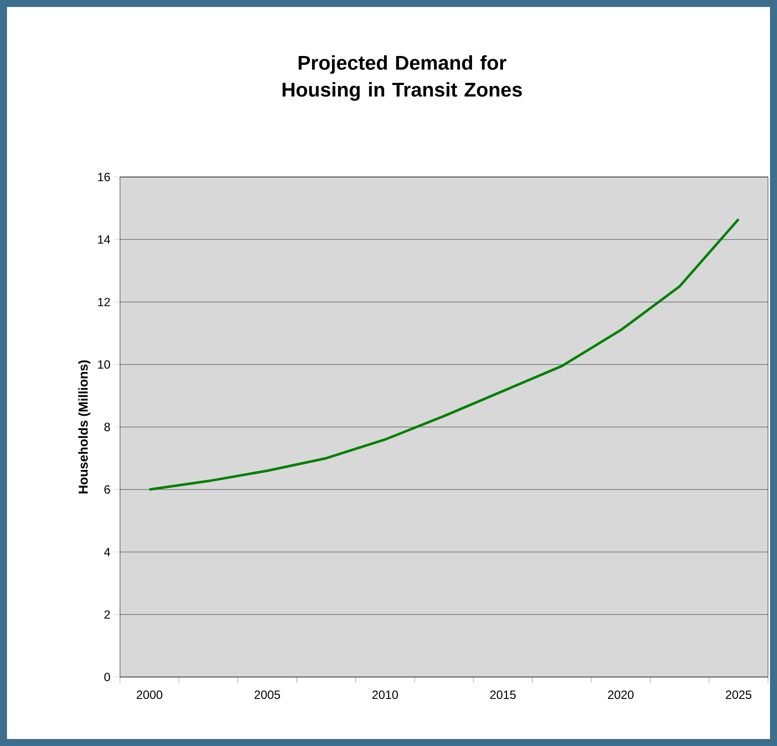 Image resolution: width=777 pixels, height=746 pixels. Describe the element at coordinates (503, 694) in the screenshot. I see `x-tick-label: 2015` at that location.